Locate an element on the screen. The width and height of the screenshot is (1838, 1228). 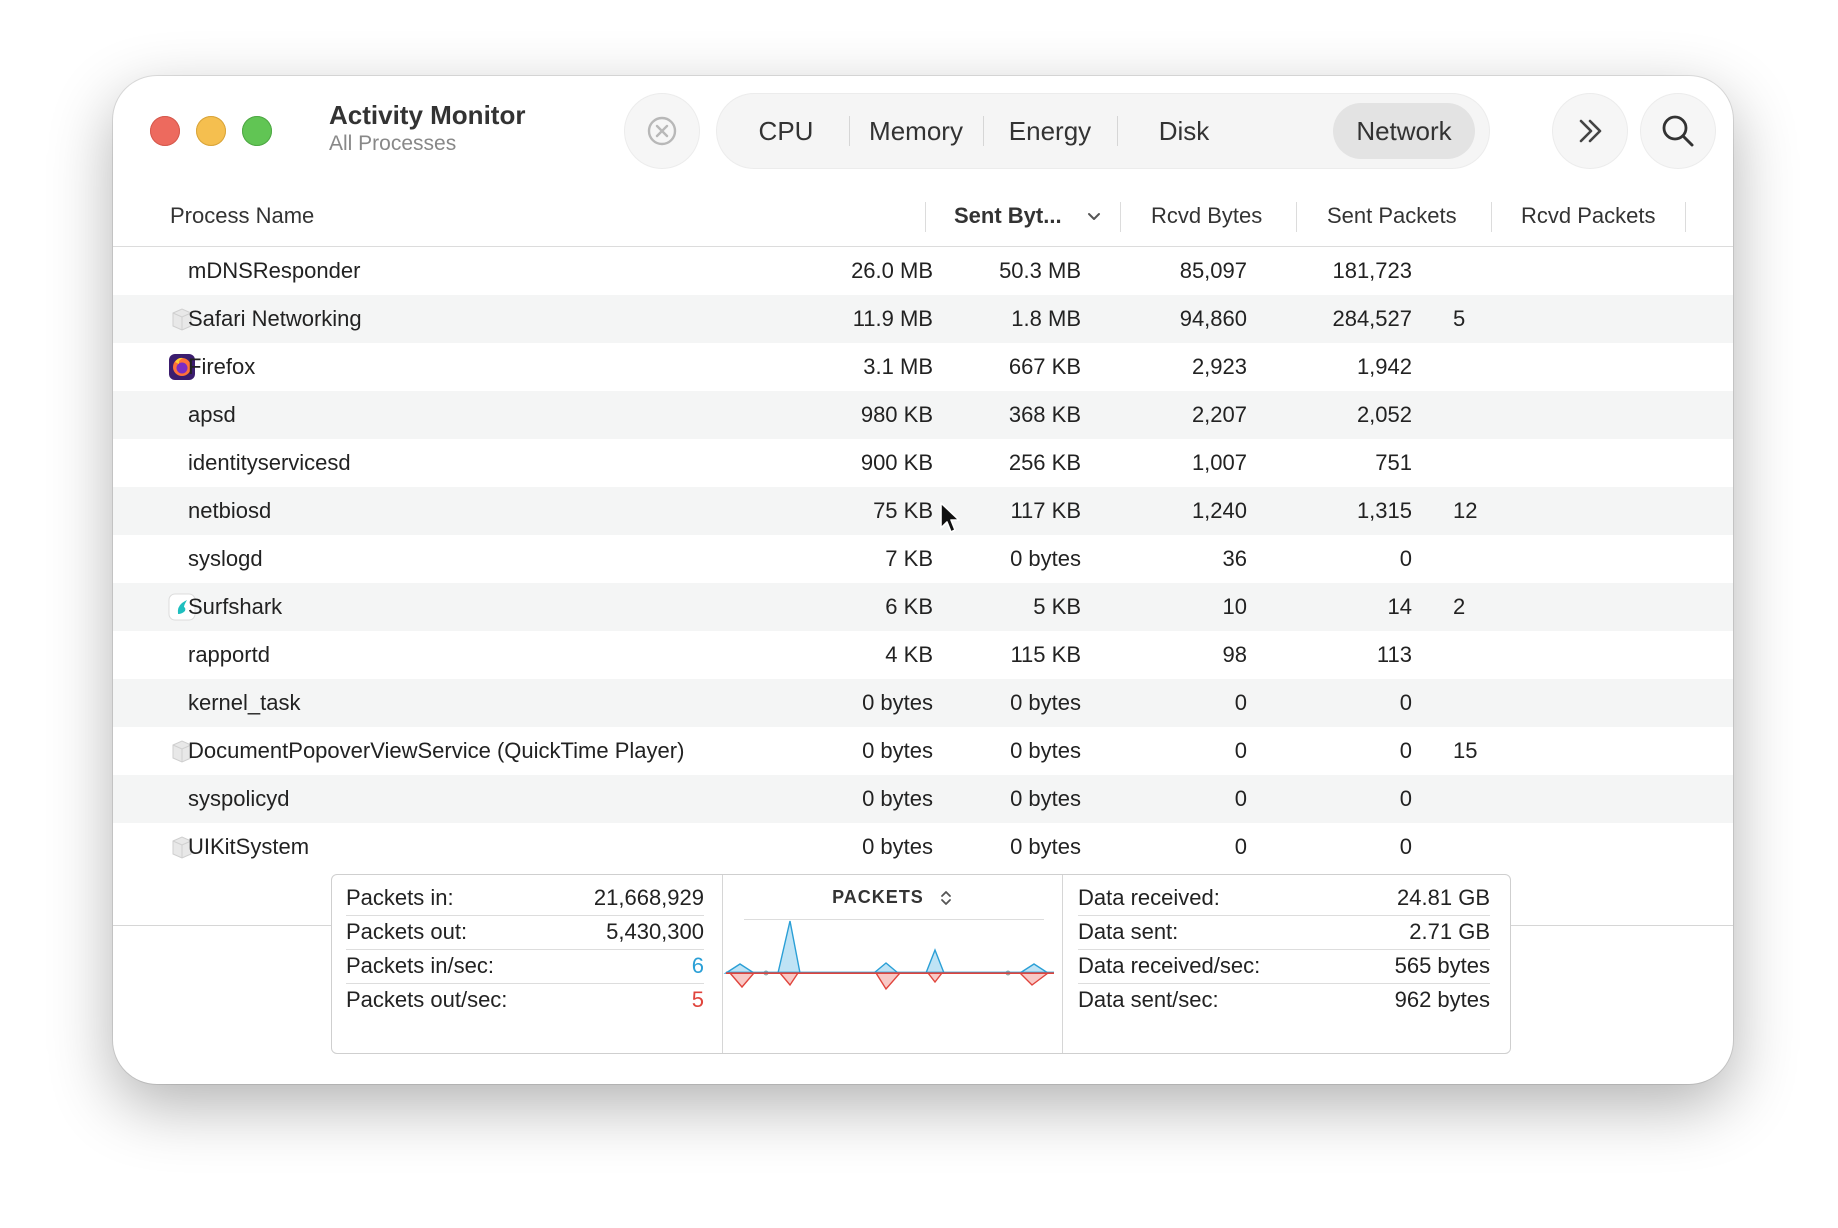
more-toolbar-items-button is located at coordinates (1590, 131).